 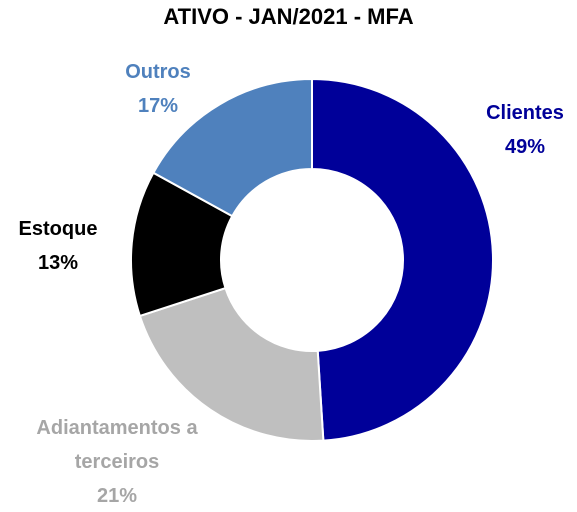 What do you see at coordinates (58, 263) in the screenshot?
I see `value-label: 13%` at bounding box center [58, 263].